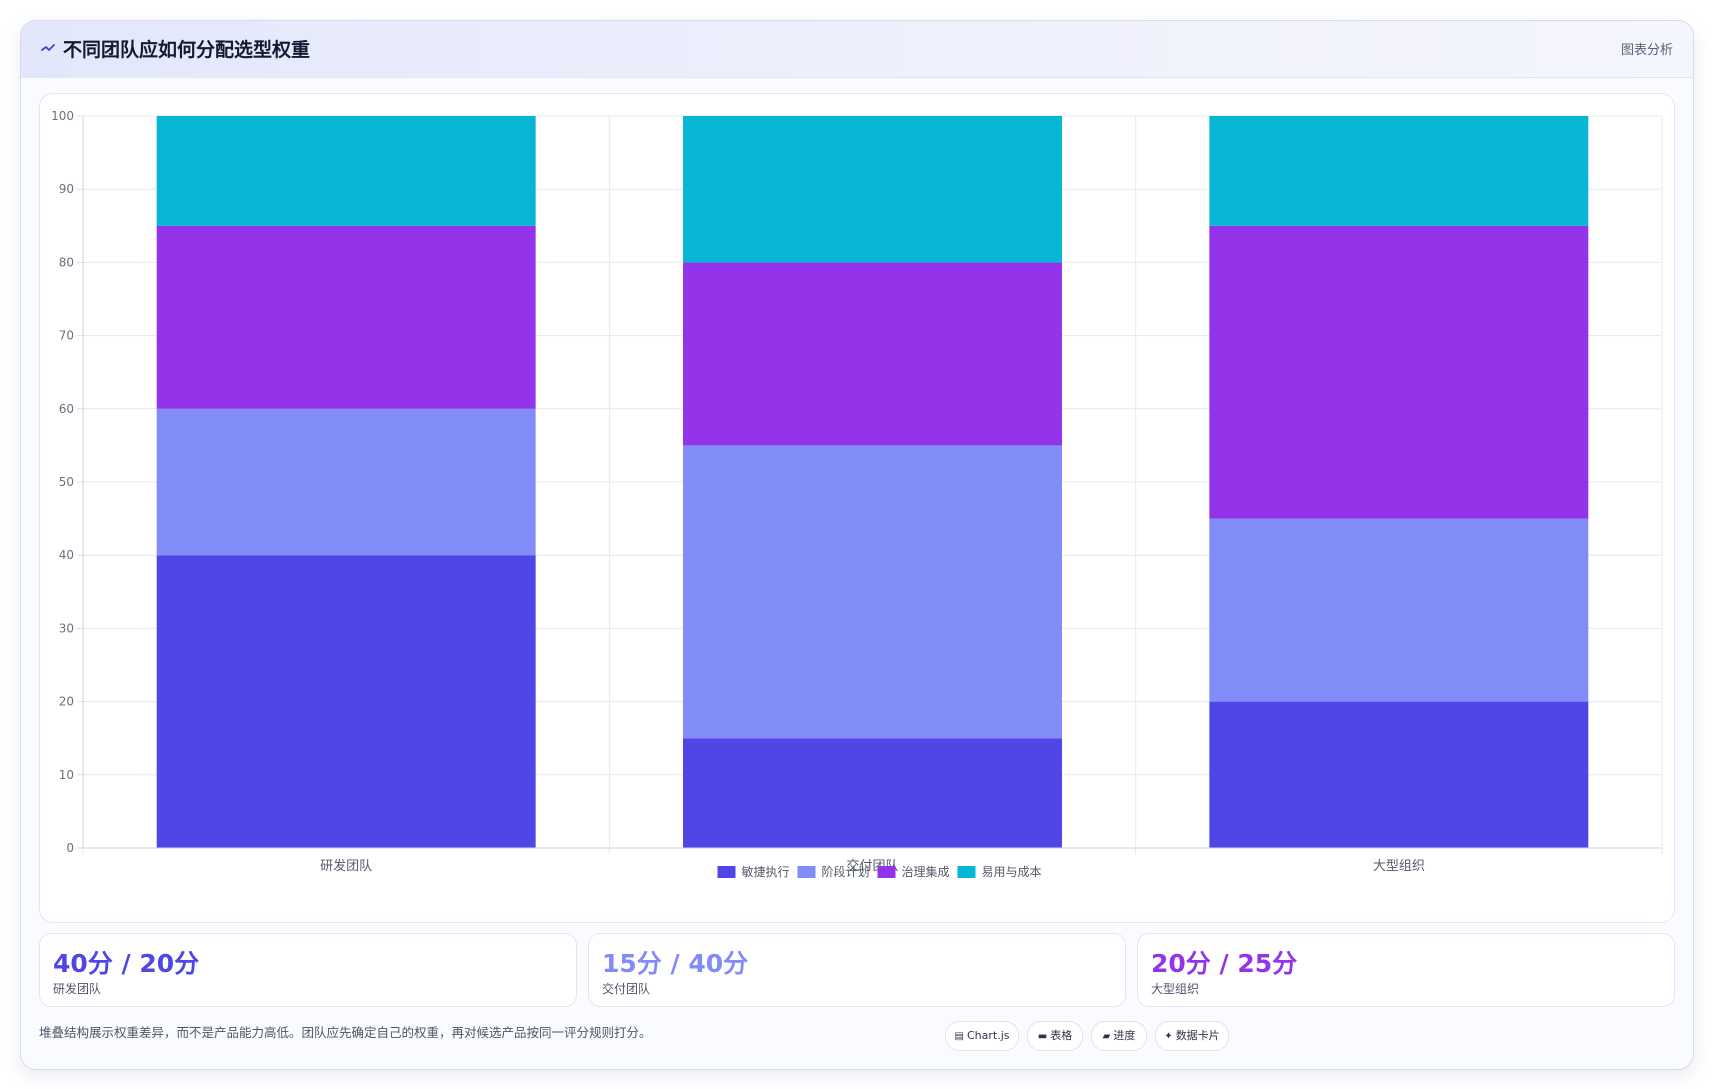 This screenshot has width=1714, height=1089. What do you see at coordinates (675, 963) in the screenshot?
I see `stat-value: 15分 / 40分` at bounding box center [675, 963].